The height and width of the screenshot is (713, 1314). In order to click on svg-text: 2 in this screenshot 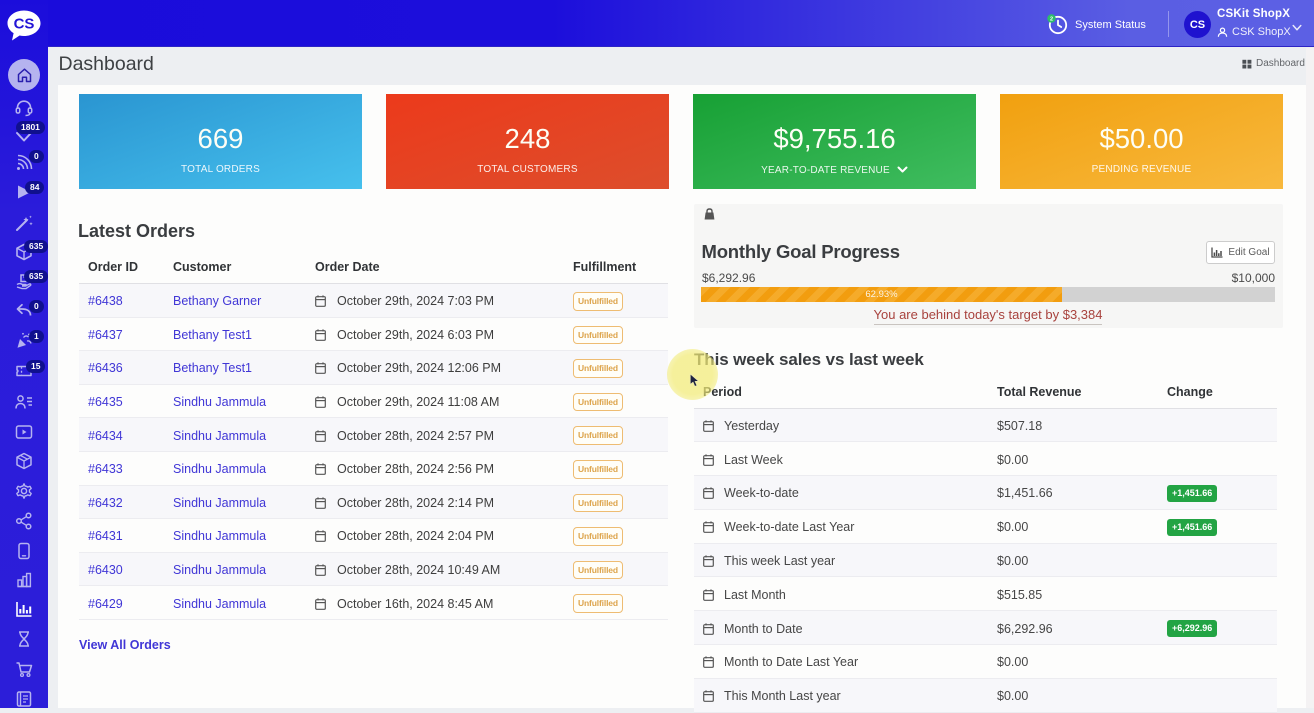, I will do `click(1051, 20)`.